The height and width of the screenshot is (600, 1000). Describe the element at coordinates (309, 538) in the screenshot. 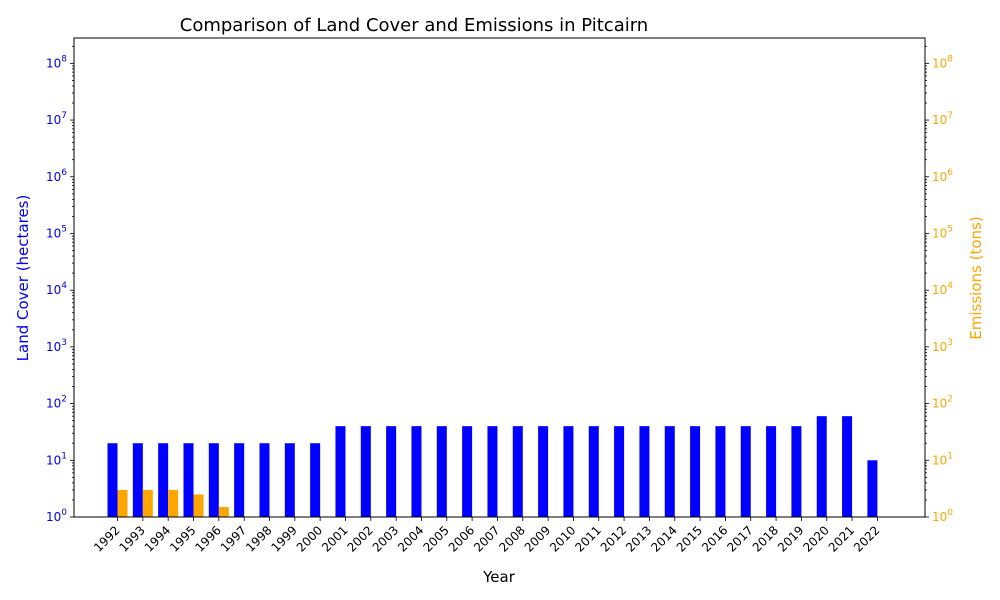

I see `x-tick-label: 2000` at that location.